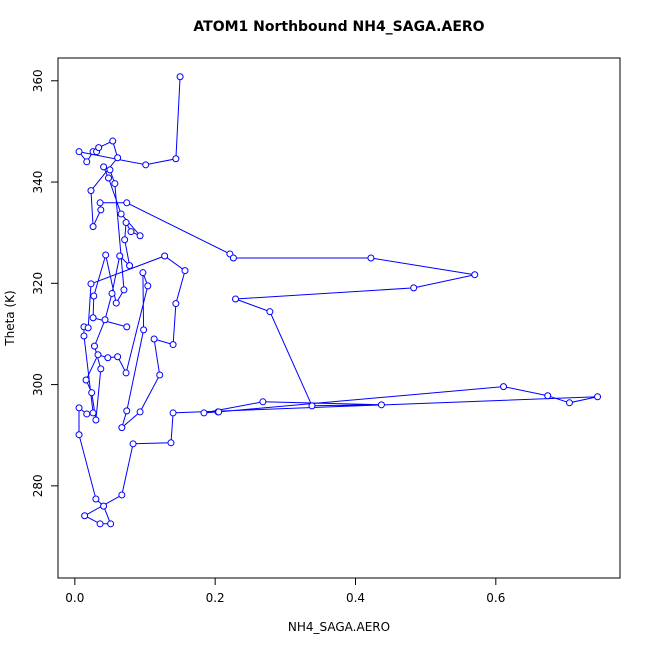 The height and width of the screenshot is (654, 650). I want to click on x-tick-label: 0.6, so click(495, 598).